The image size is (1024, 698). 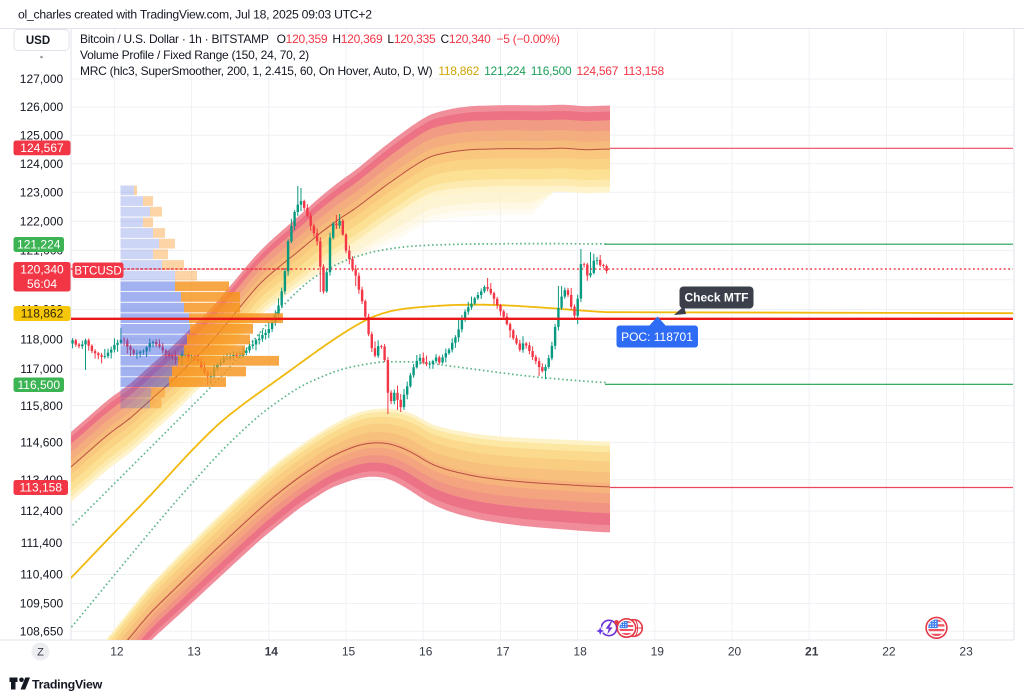 I want to click on svg-text: 13, so click(x=194, y=652).